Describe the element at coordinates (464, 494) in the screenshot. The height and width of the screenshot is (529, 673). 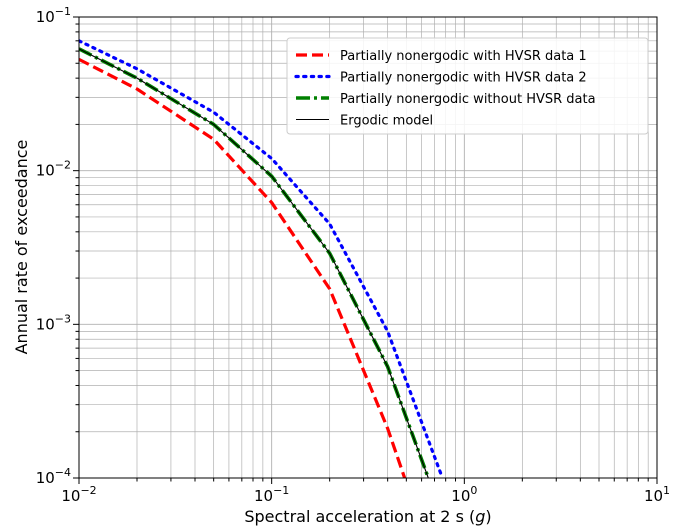
I see `x-tick-label: 10⁰` at that location.